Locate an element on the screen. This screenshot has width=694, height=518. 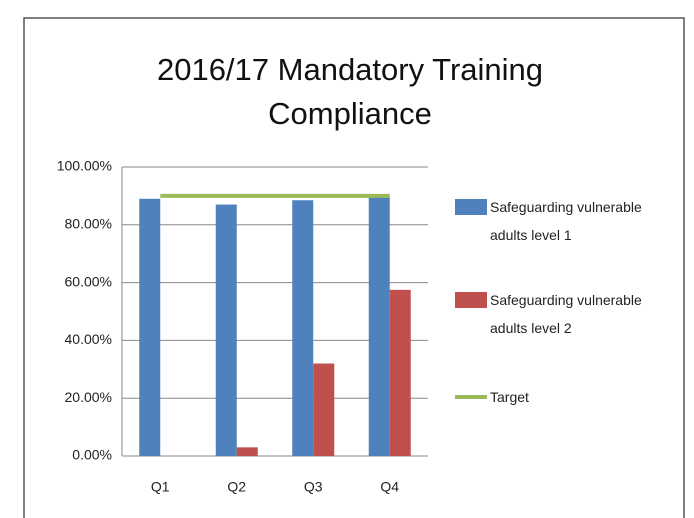
y-tick-label: 80.00% is located at coordinates (88, 224).